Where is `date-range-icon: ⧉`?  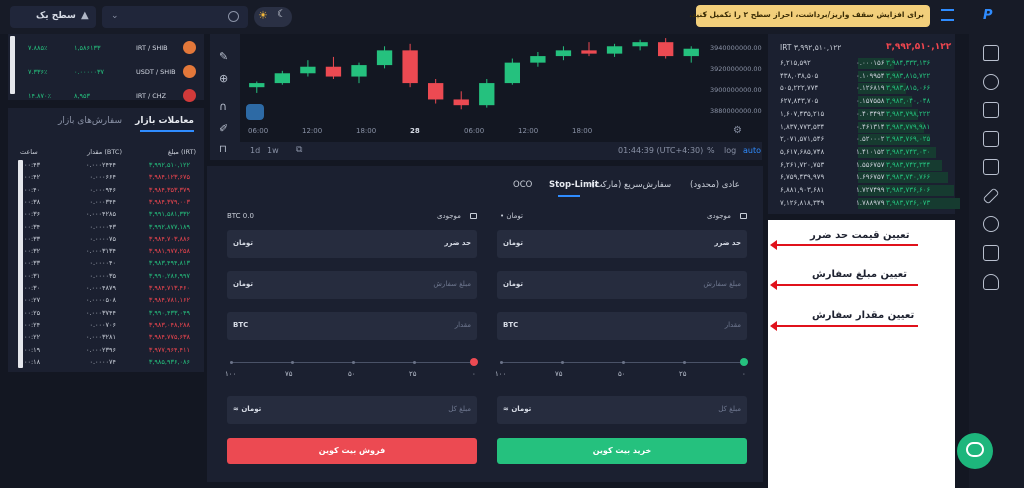 date-range-icon: ⧉ is located at coordinates (299, 150).